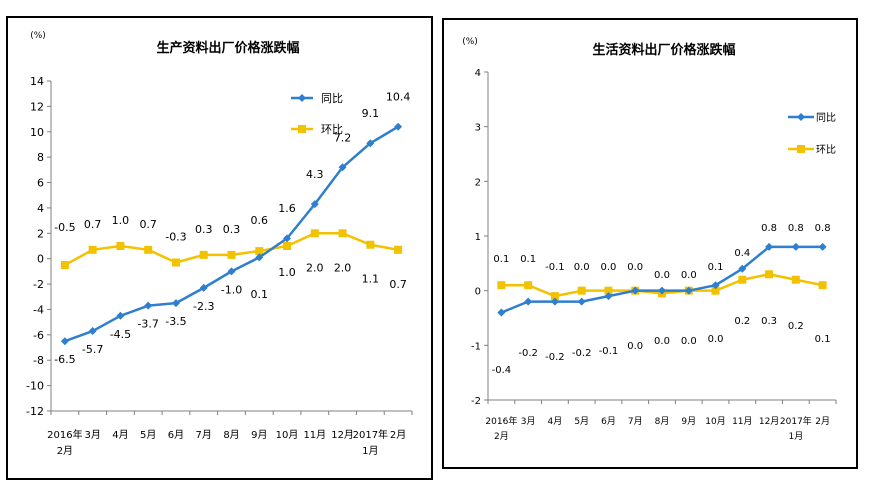  I want to click on right-x-tick-label: 1月, so click(795, 436).